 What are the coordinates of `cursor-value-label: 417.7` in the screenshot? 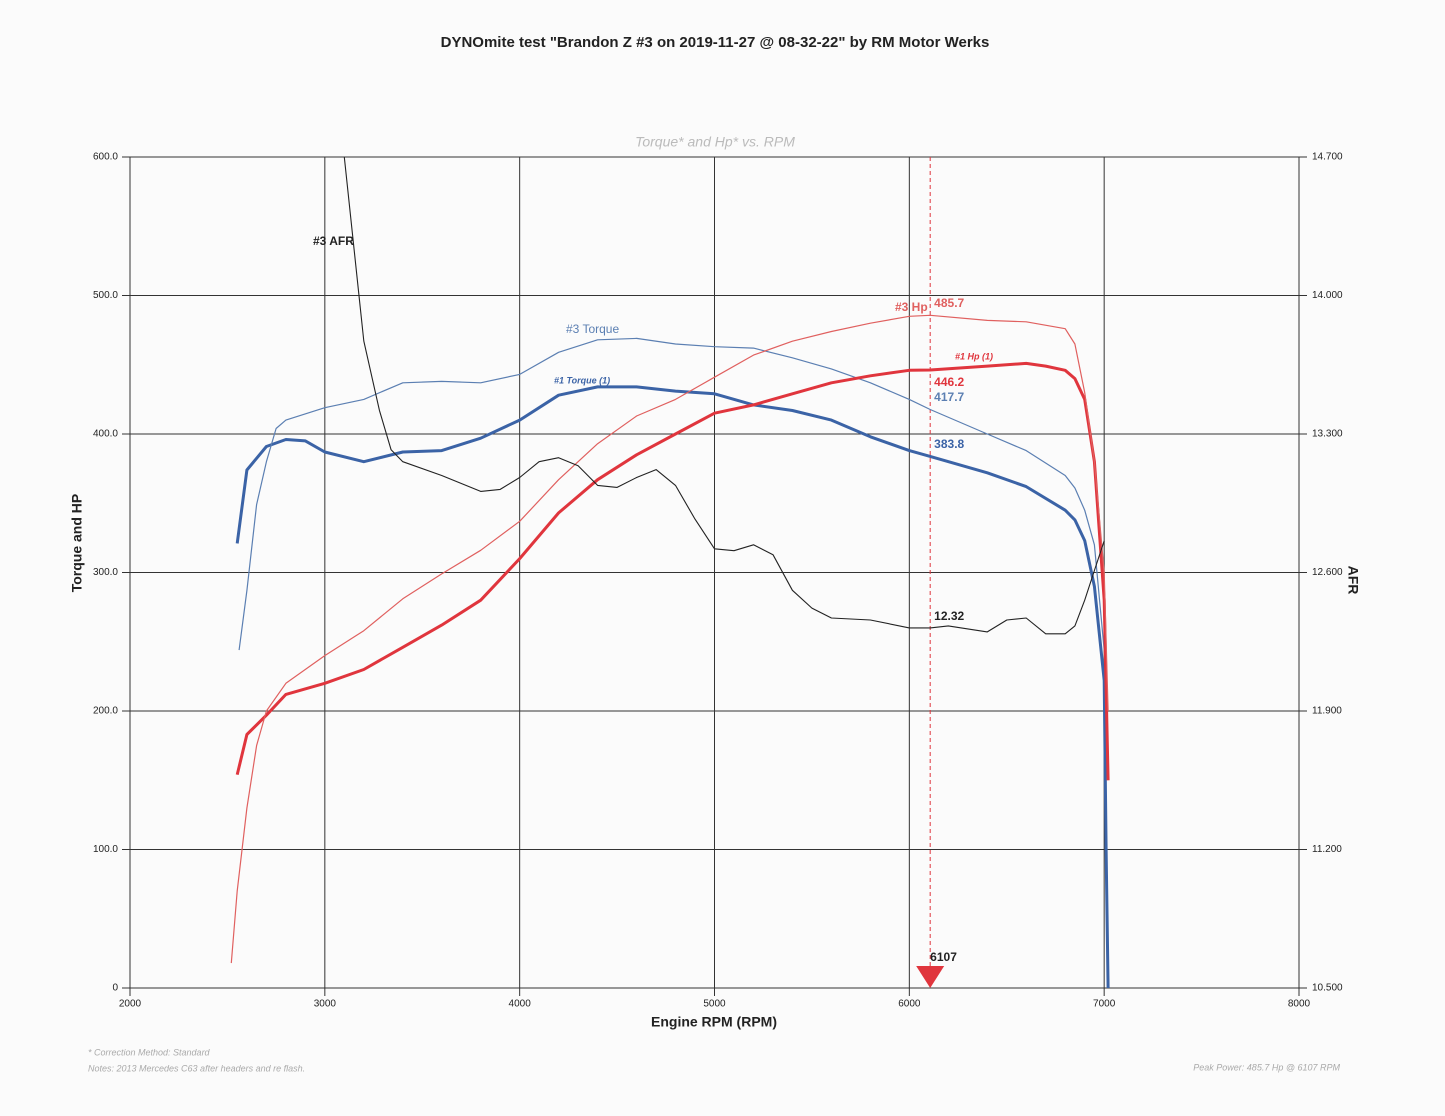 It's located at (949, 397).